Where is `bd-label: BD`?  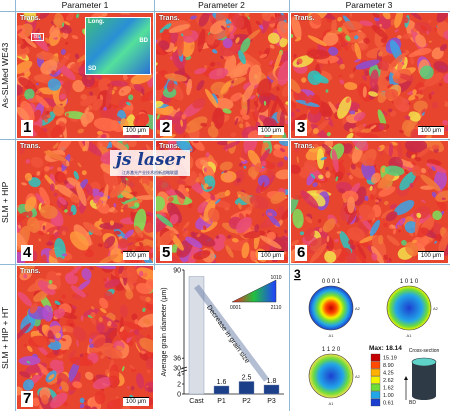 bd-label: BD is located at coordinates (412, 403).